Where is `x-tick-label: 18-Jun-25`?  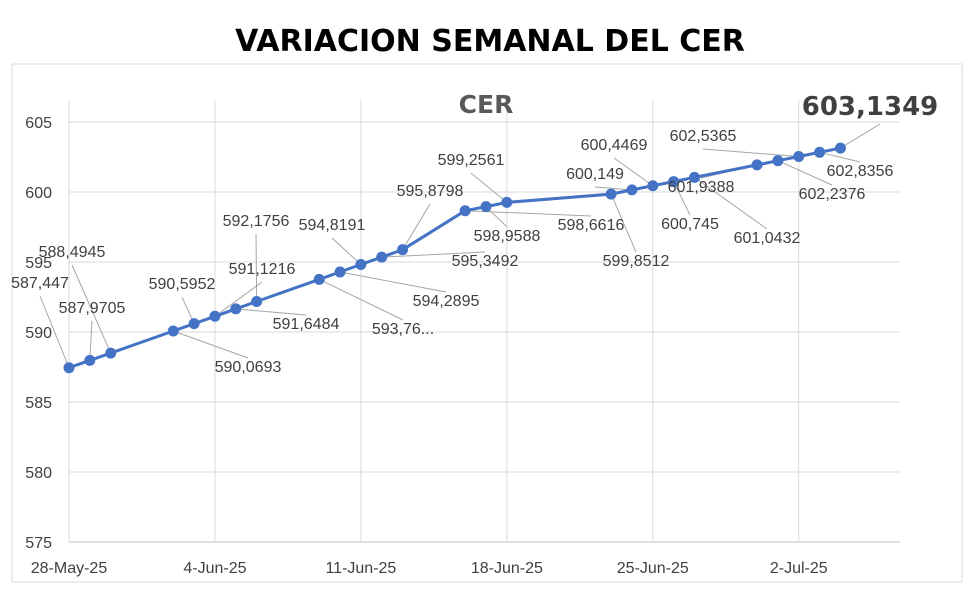 x-tick-label: 18-Jun-25 is located at coordinates (507, 568).